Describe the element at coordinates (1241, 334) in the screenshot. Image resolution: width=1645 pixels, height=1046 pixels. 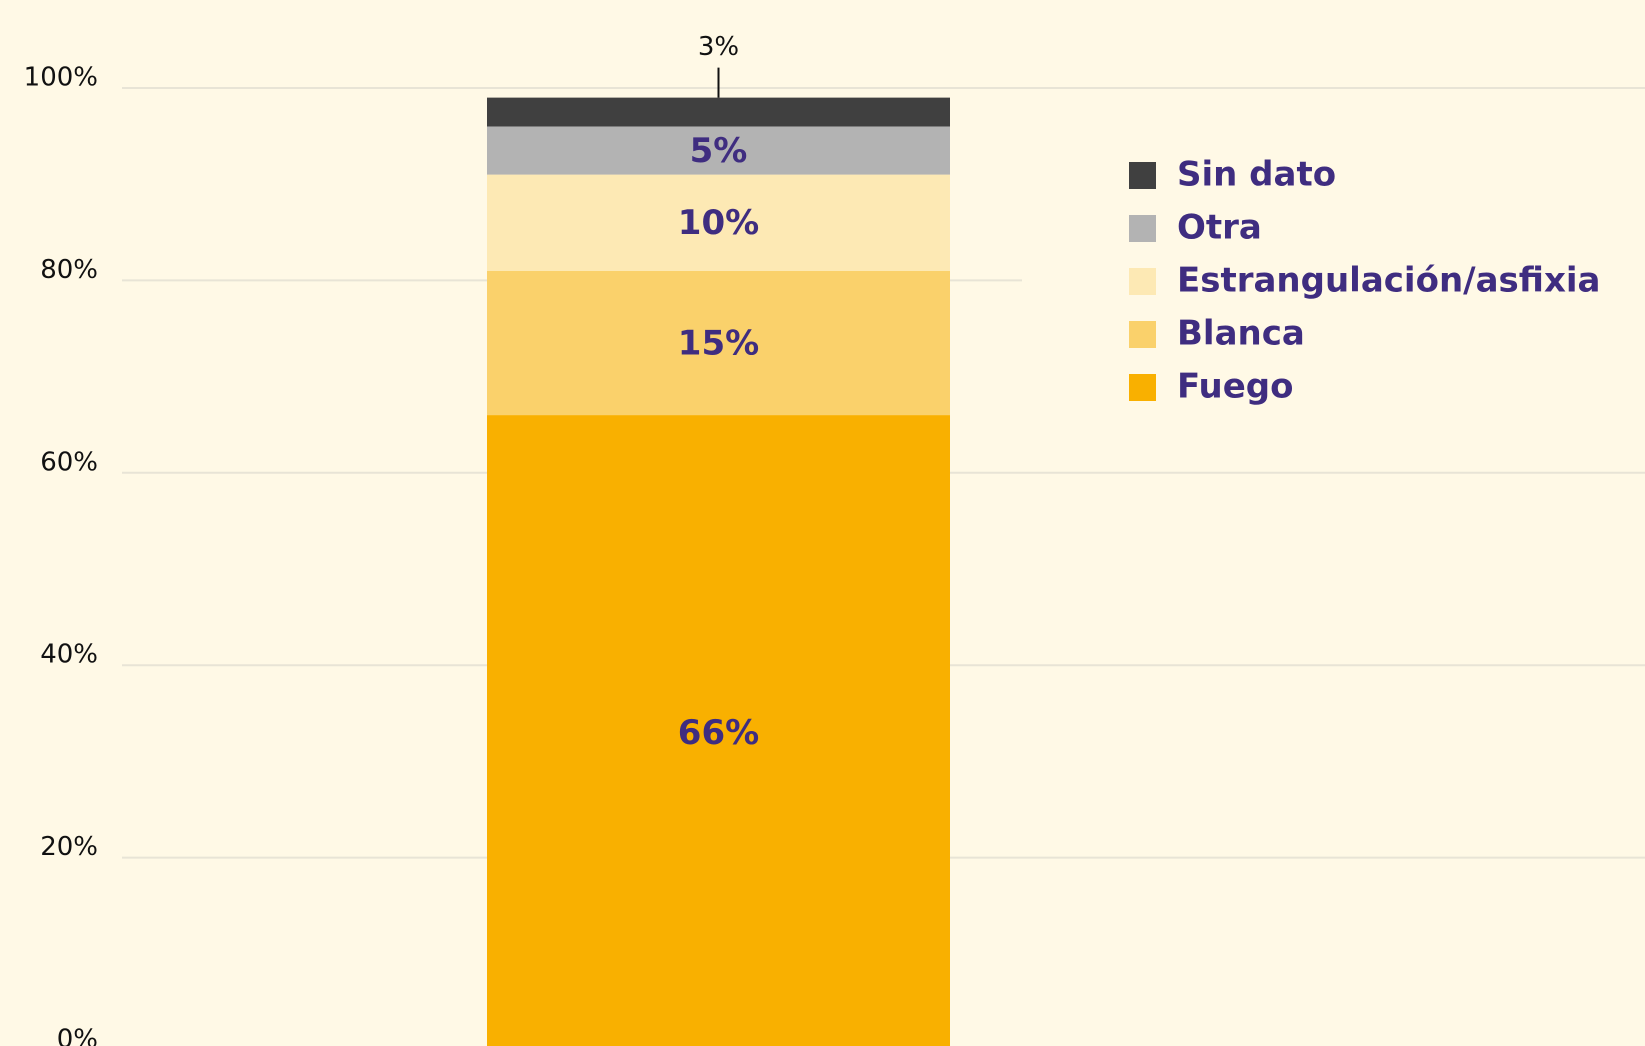
I see `legend-label: Blanca` at that location.